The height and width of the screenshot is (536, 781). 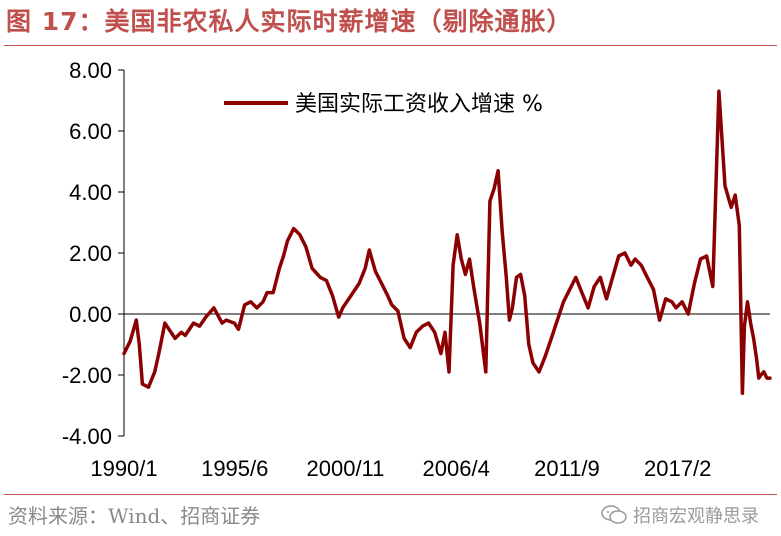 I want to click on title-rule, so click(x=390, y=45).